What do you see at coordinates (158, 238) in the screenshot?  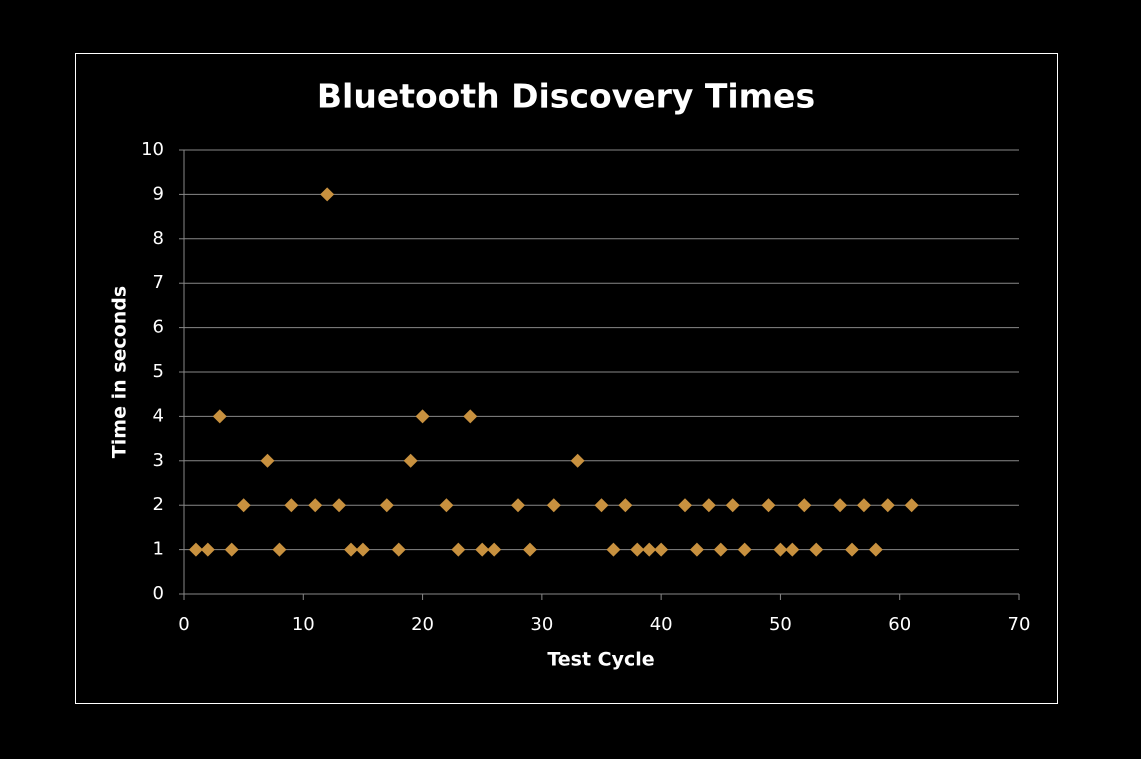 I see `y-tick-label: 8` at bounding box center [158, 238].